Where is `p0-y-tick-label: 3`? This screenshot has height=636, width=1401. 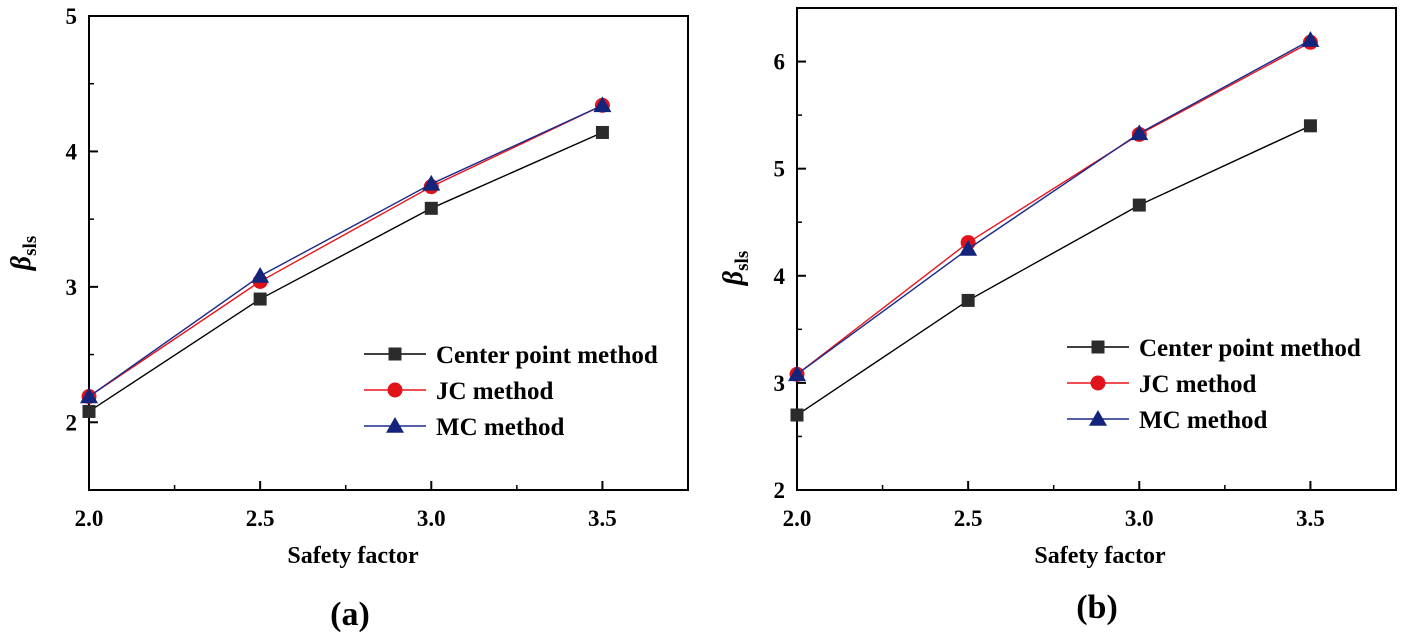 p0-y-tick-label: 3 is located at coordinates (72, 287).